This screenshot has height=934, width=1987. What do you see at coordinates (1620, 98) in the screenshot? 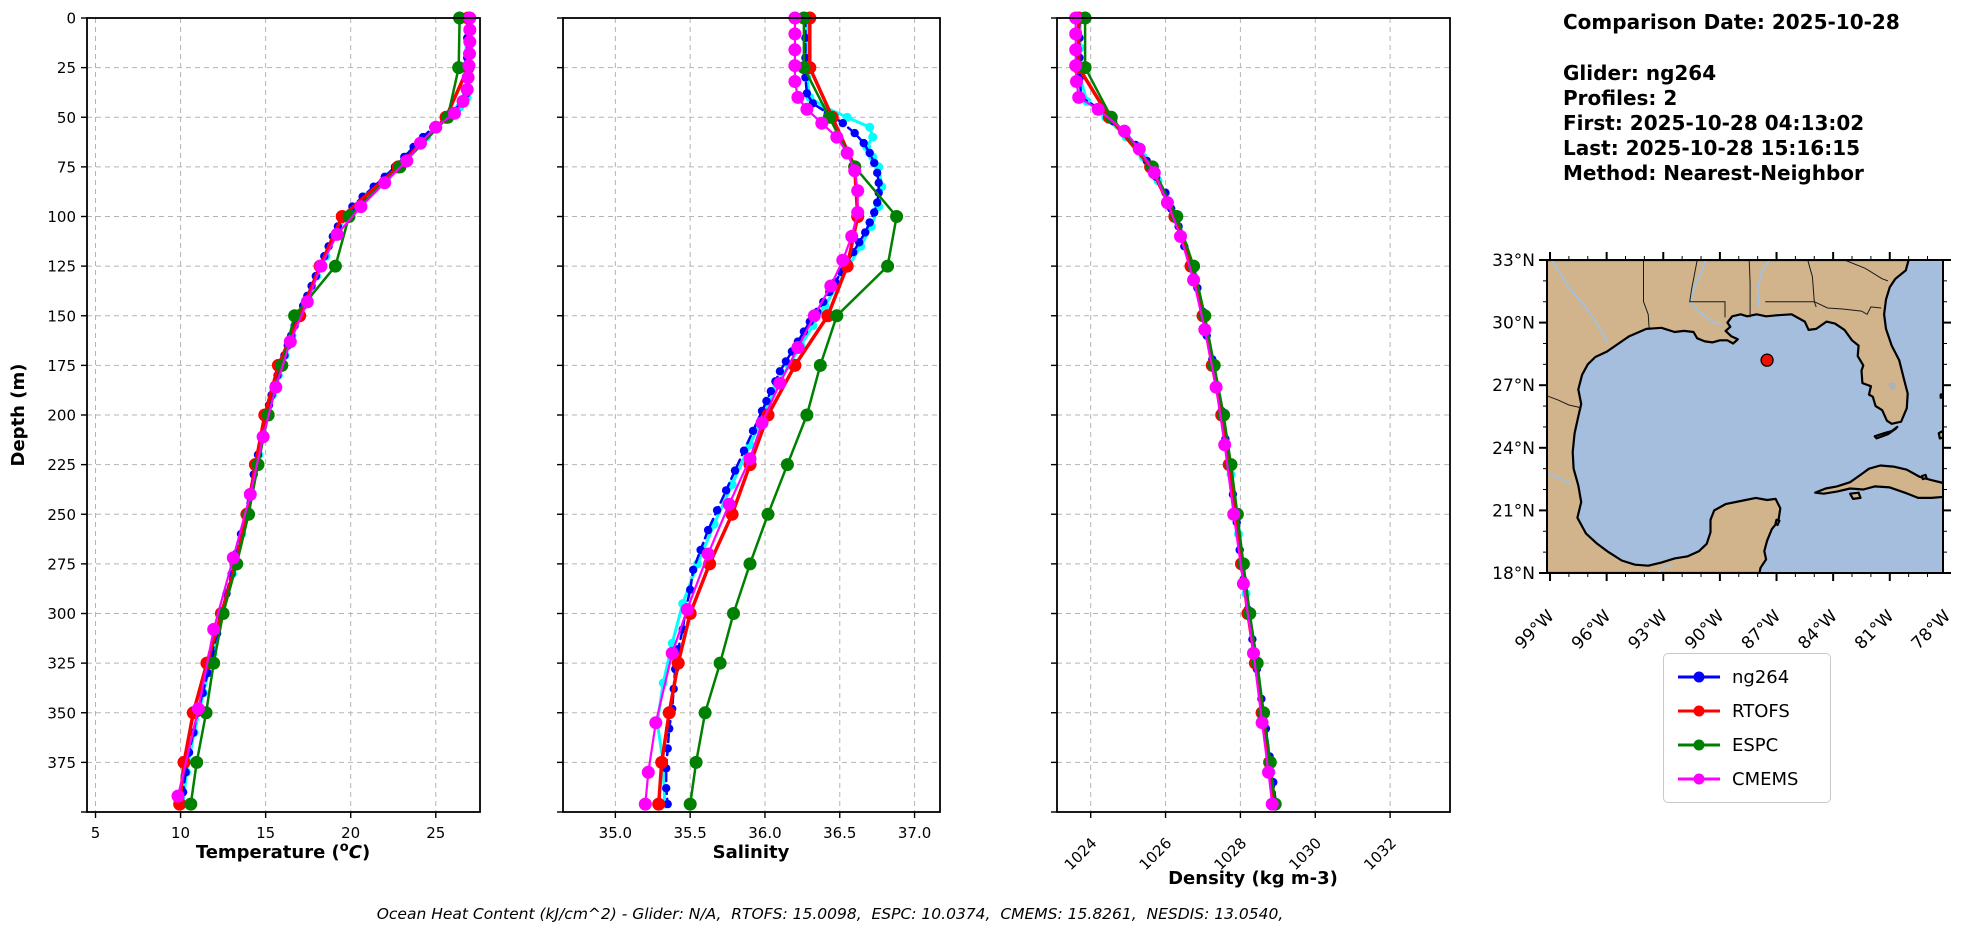
I see `profiles-line: Profiles: 2` at bounding box center [1620, 98].